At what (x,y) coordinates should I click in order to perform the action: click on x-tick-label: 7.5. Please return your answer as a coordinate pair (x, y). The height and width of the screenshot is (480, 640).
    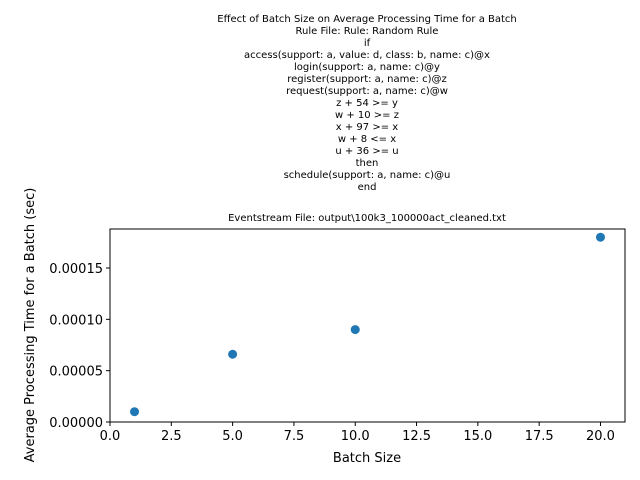
    Looking at the image, I should click on (294, 436).